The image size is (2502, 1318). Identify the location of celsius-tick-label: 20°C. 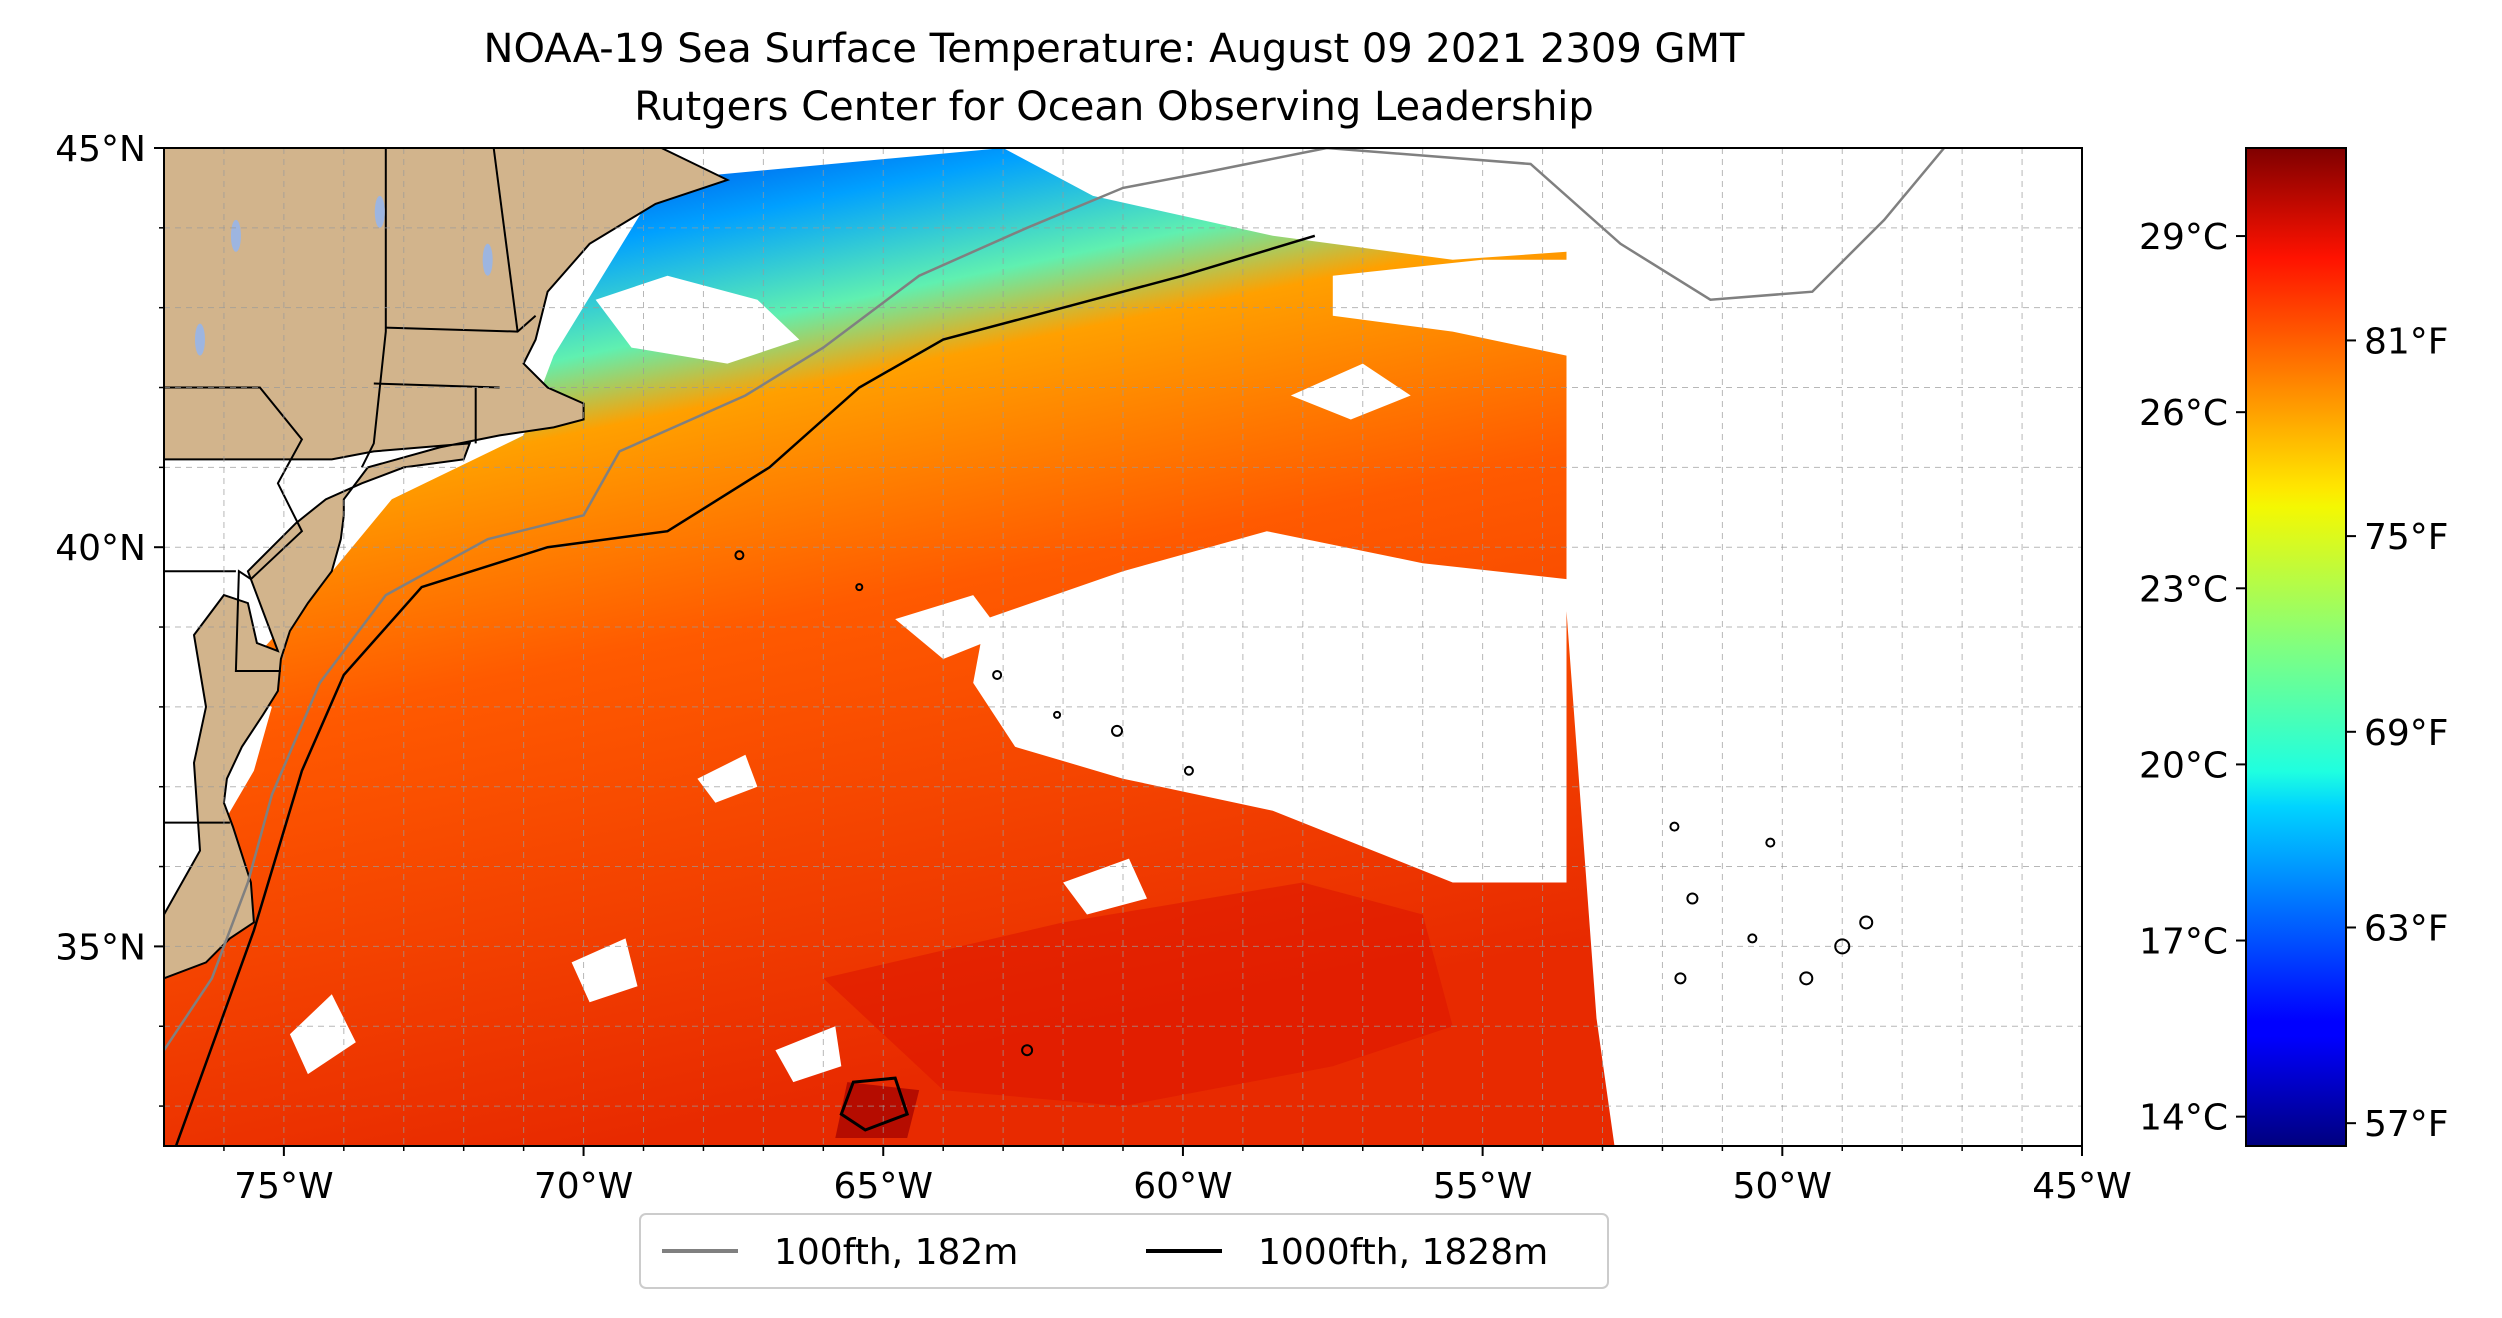
(2183, 765).